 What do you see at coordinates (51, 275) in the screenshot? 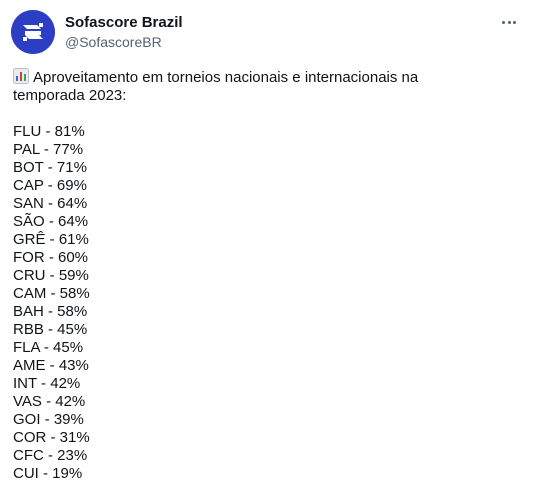
I see `list-item: CRU - 59%` at bounding box center [51, 275].